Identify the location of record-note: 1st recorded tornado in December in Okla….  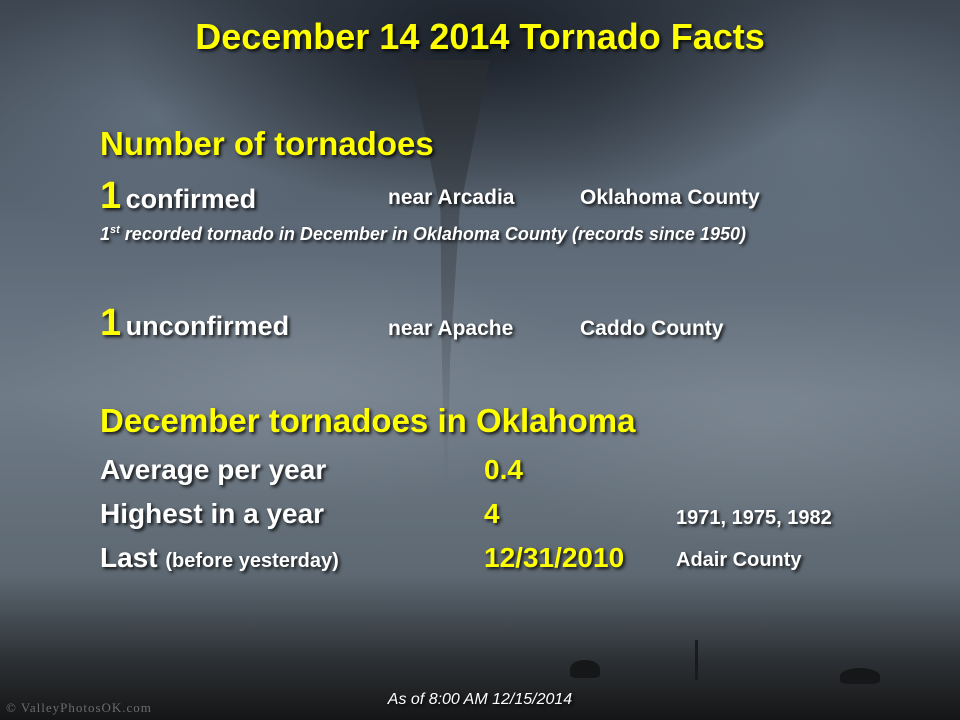
(423, 234).